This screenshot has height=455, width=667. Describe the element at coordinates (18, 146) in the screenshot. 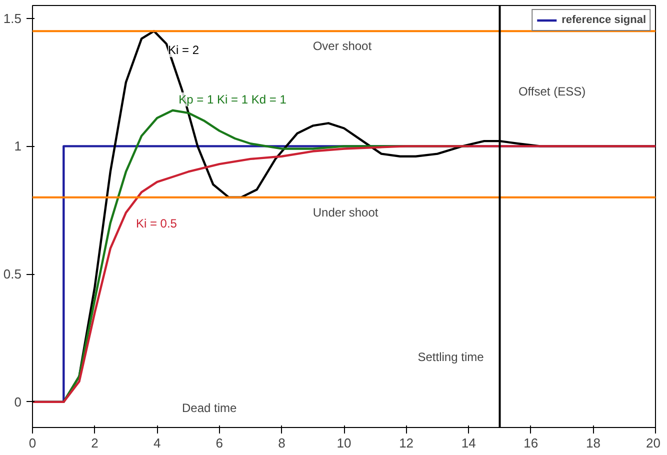

I see `y-tick-label: 1` at that location.